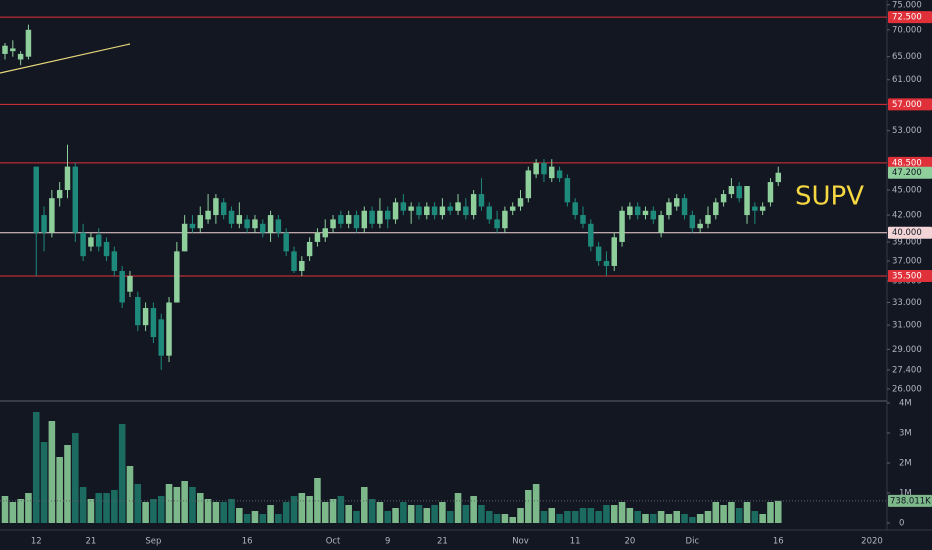  Describe the element at coordinates (907, 216) in the screenshot. I see `y-tick-label: 42.000` at that location.